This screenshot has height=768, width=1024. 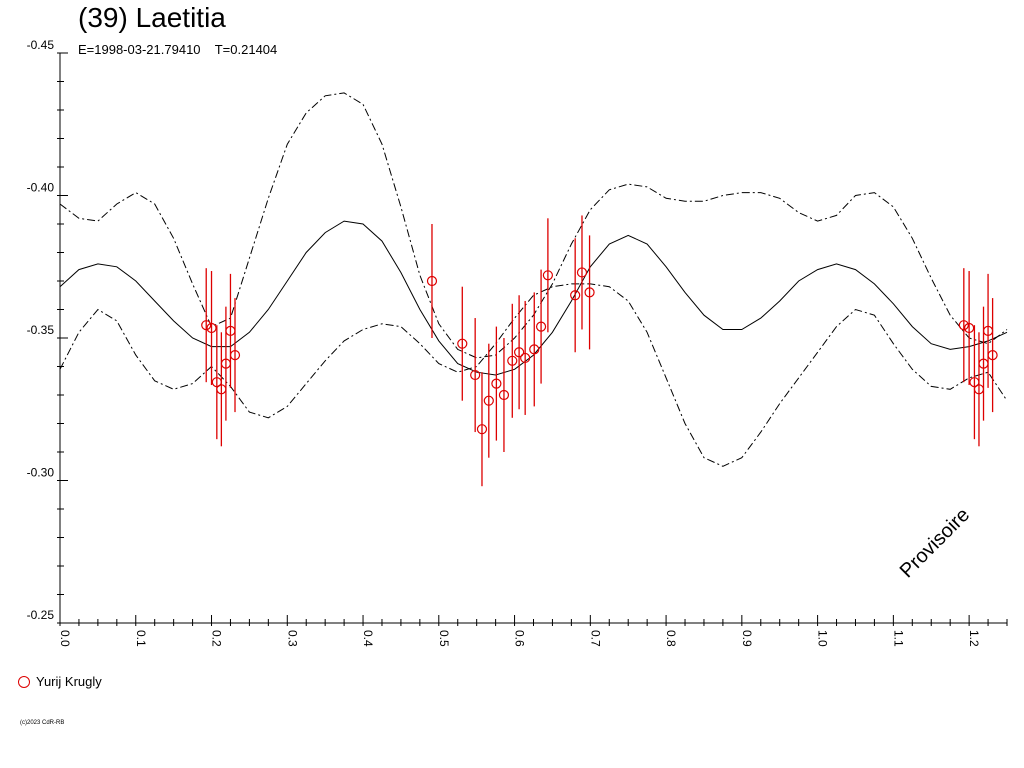 What do you see at coordinates (292, 638) in the screenshot?
I see `x-tick-label: 0.3` at bounding box center [292, 638].